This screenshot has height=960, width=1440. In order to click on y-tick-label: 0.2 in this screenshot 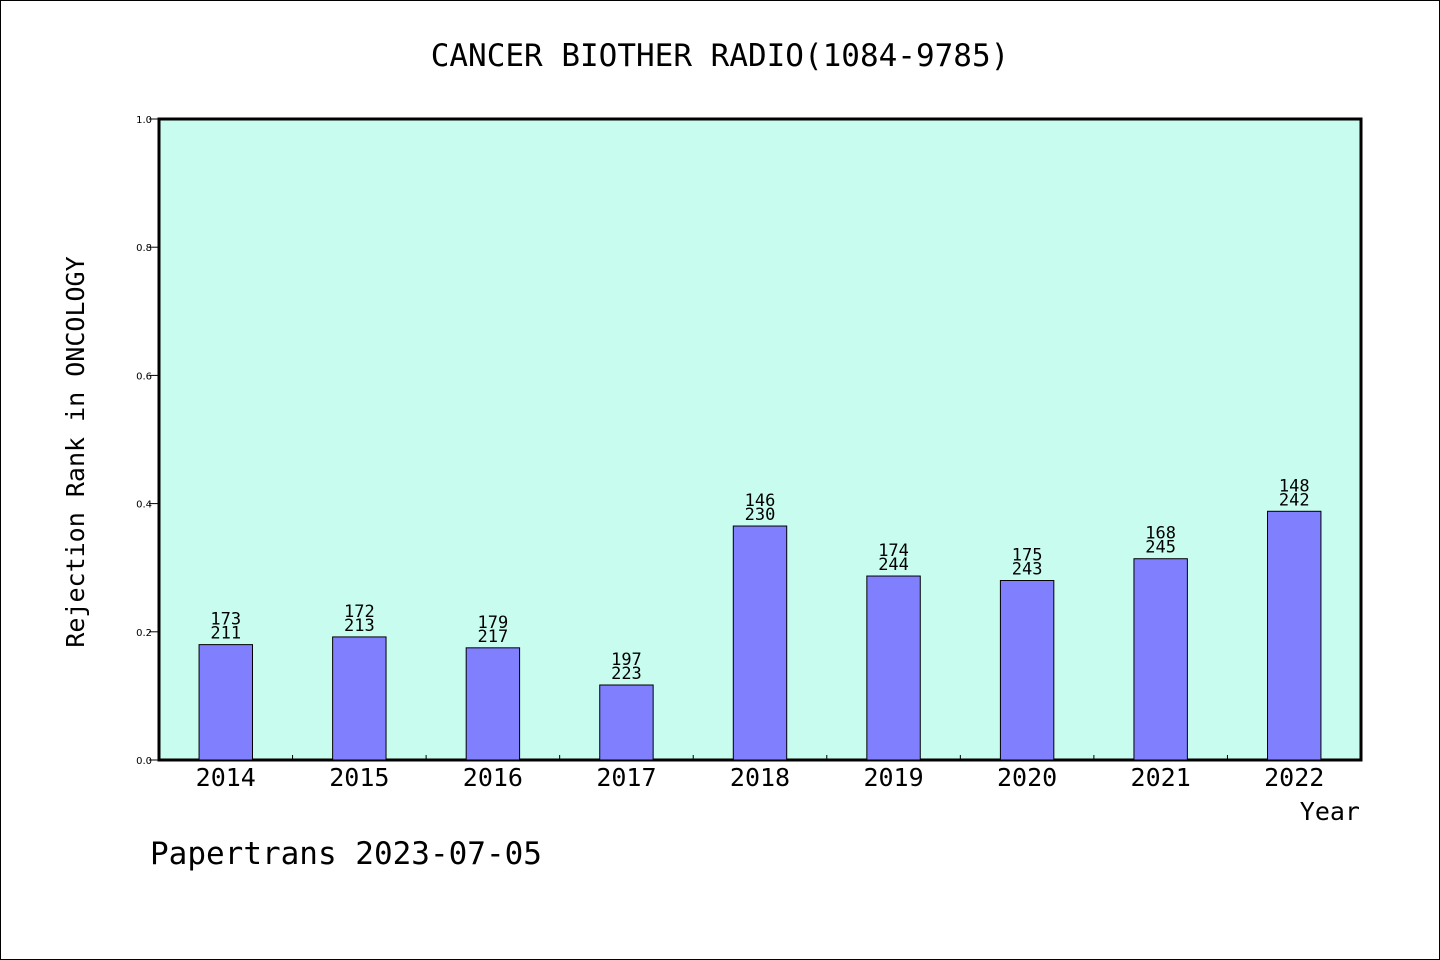, I will do `click(144, 633)`.